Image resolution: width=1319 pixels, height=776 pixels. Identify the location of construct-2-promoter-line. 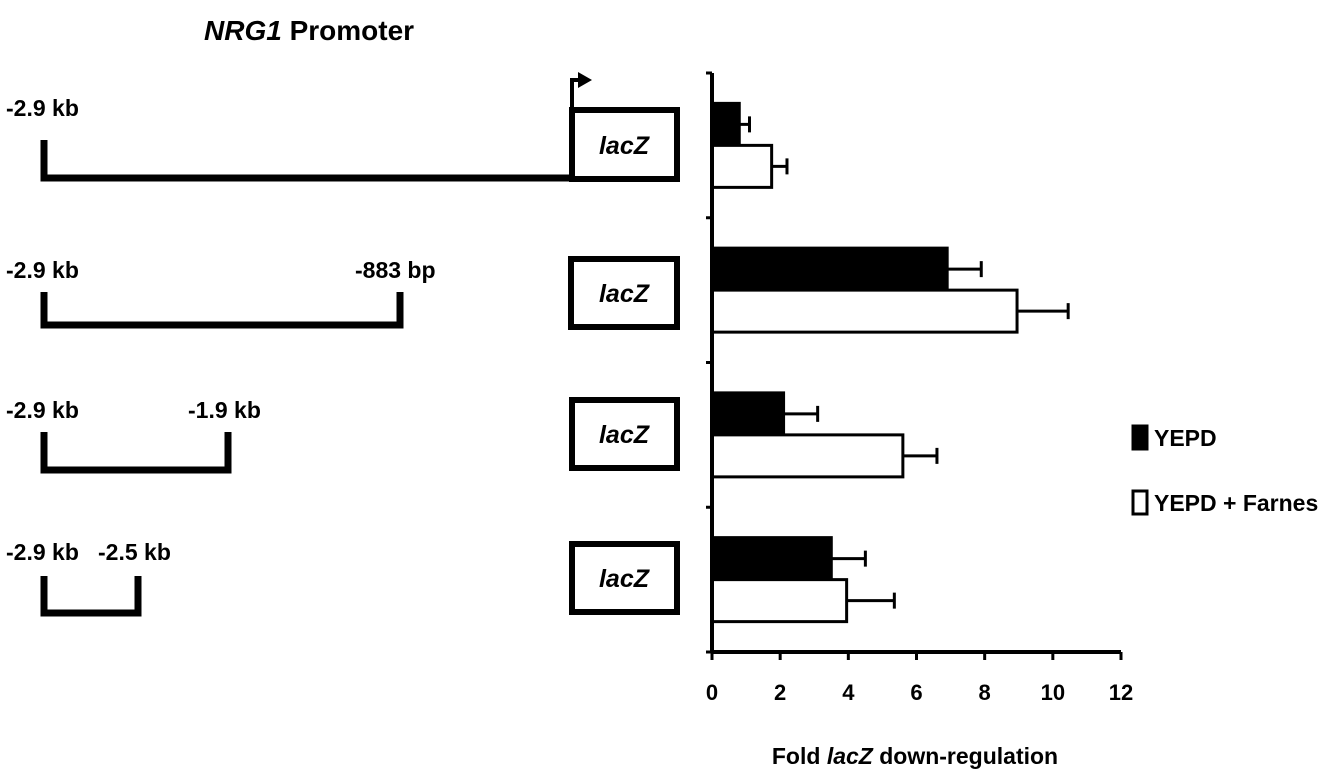
(222, 310).